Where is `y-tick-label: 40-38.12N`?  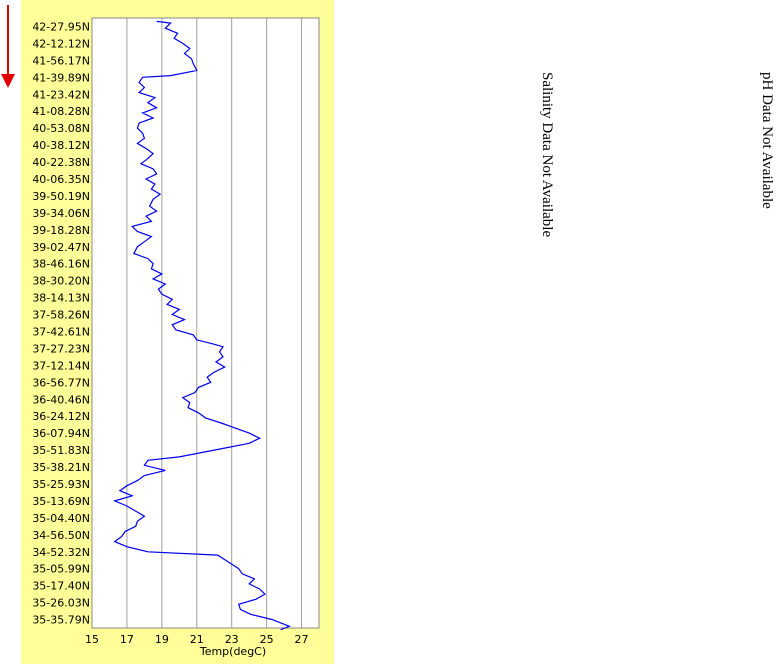
y-tick-label: 40-38.12N is located at coordinates (61, 145).